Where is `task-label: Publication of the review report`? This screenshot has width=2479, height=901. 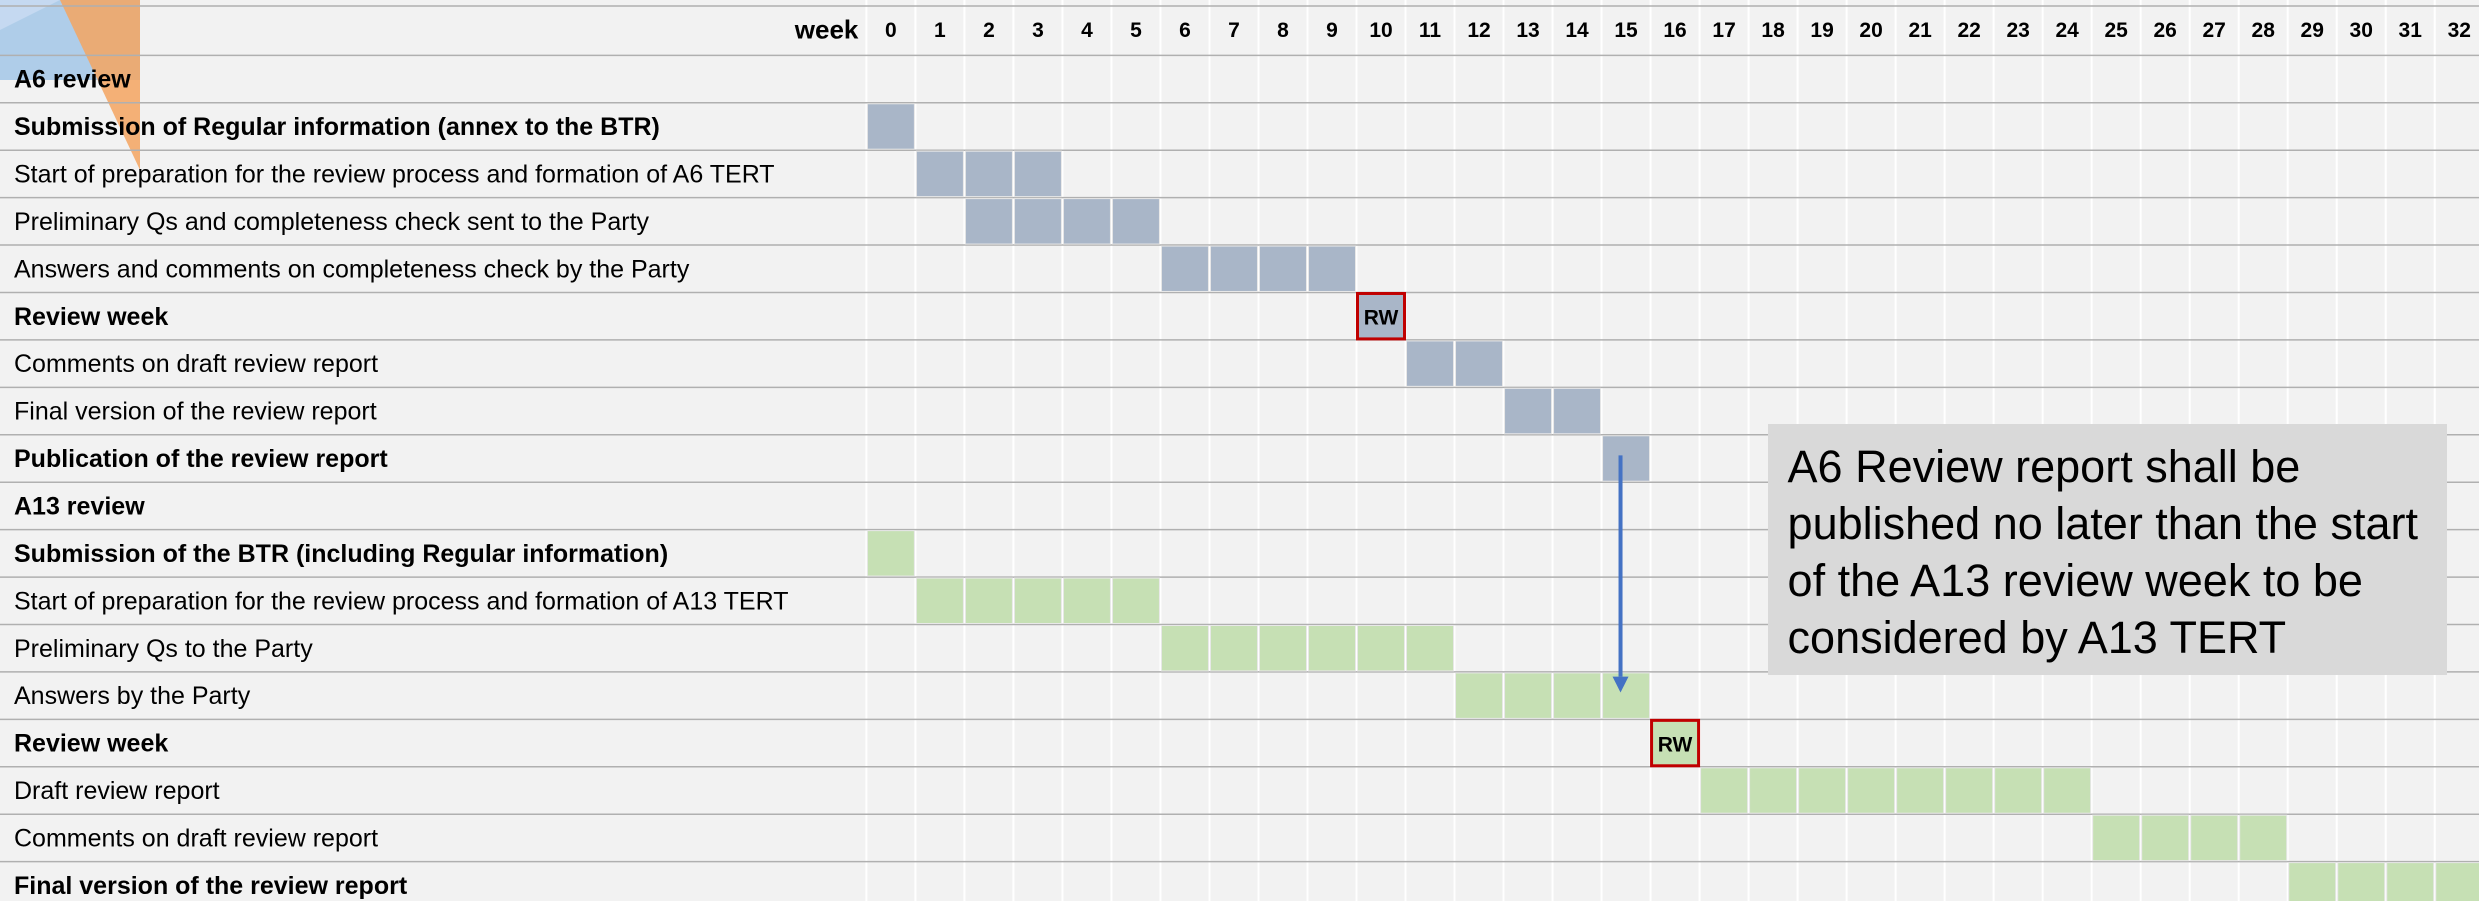
task-label: Publication of the review report is located at coordinates (201, 459).